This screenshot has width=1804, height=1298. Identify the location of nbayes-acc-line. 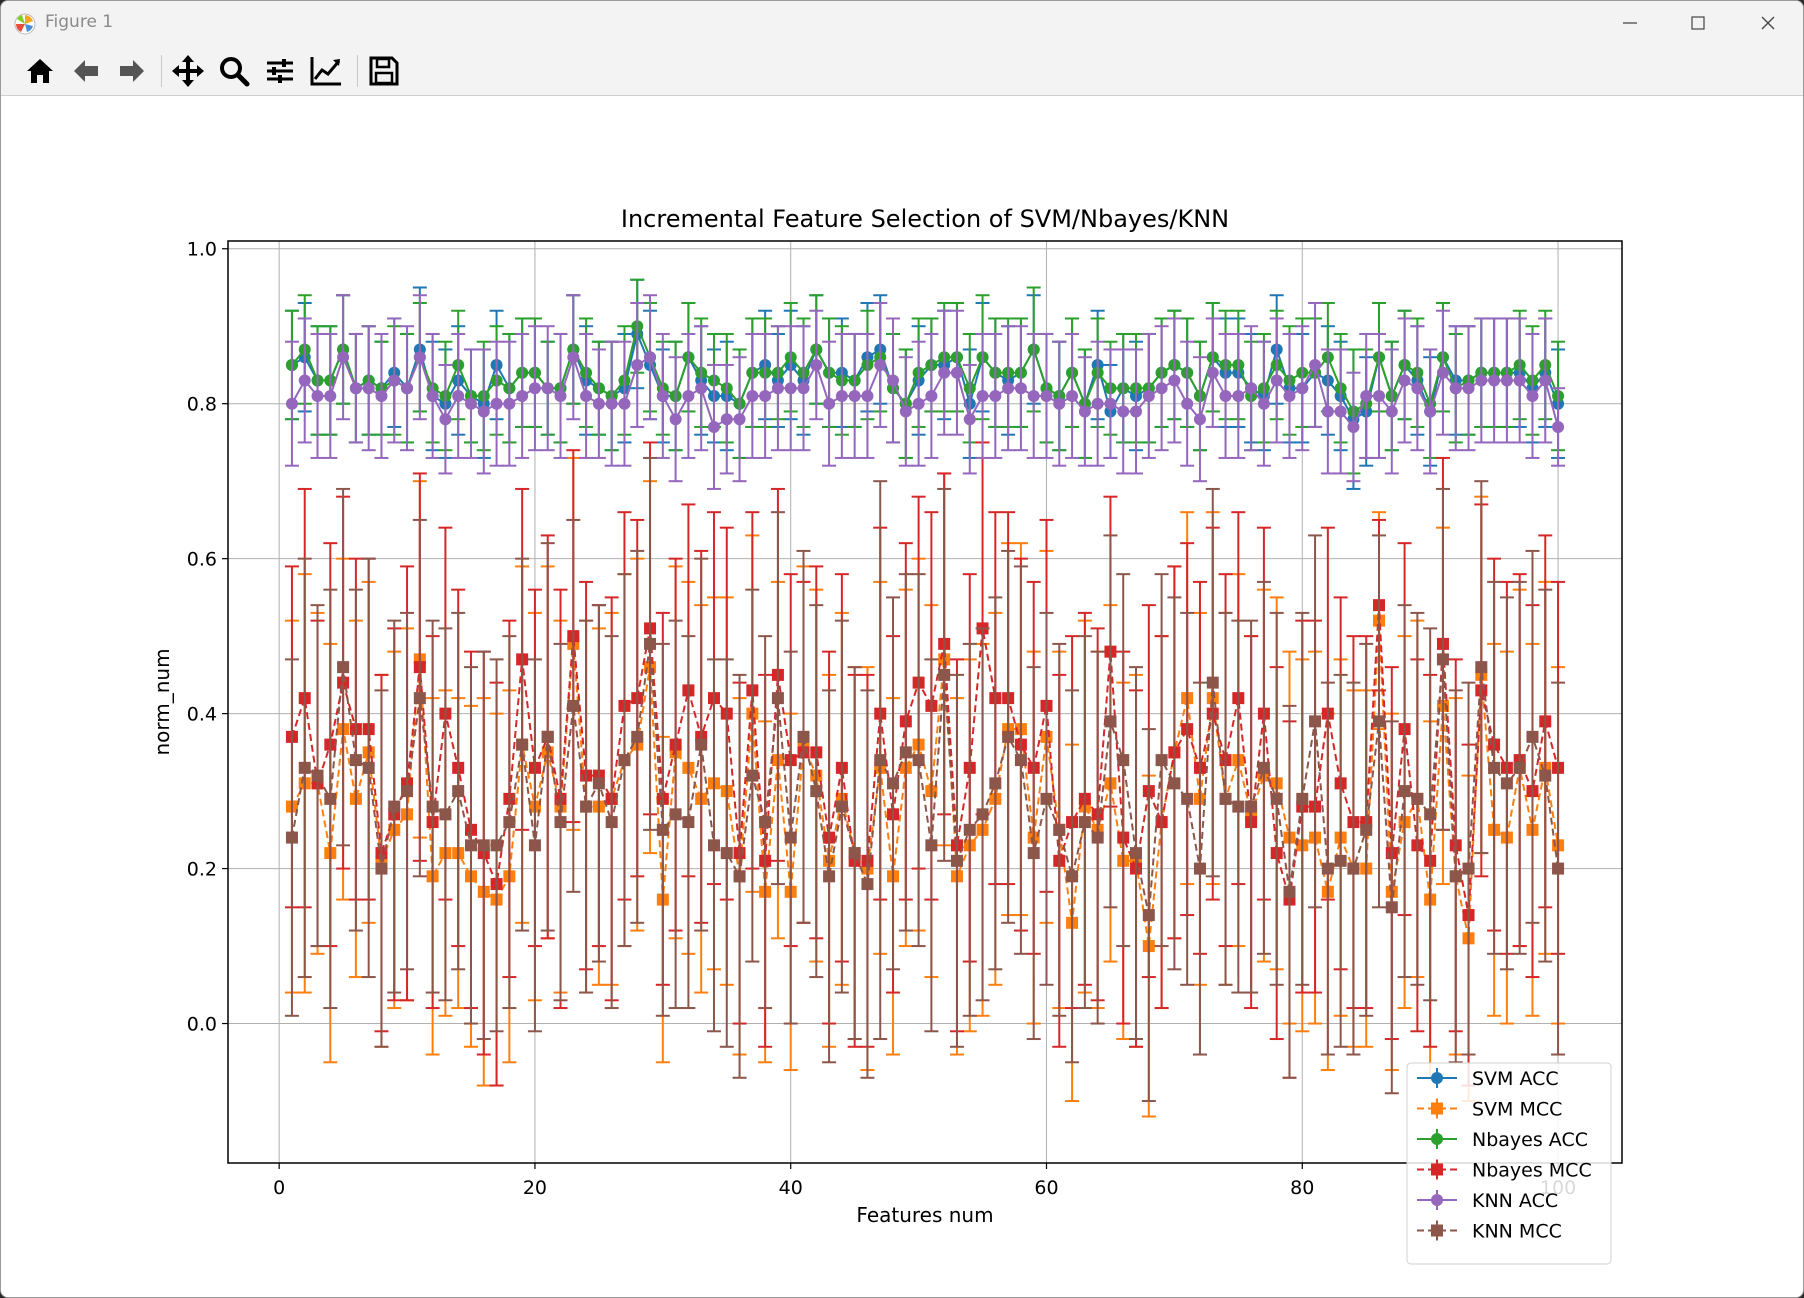
(925, 367).